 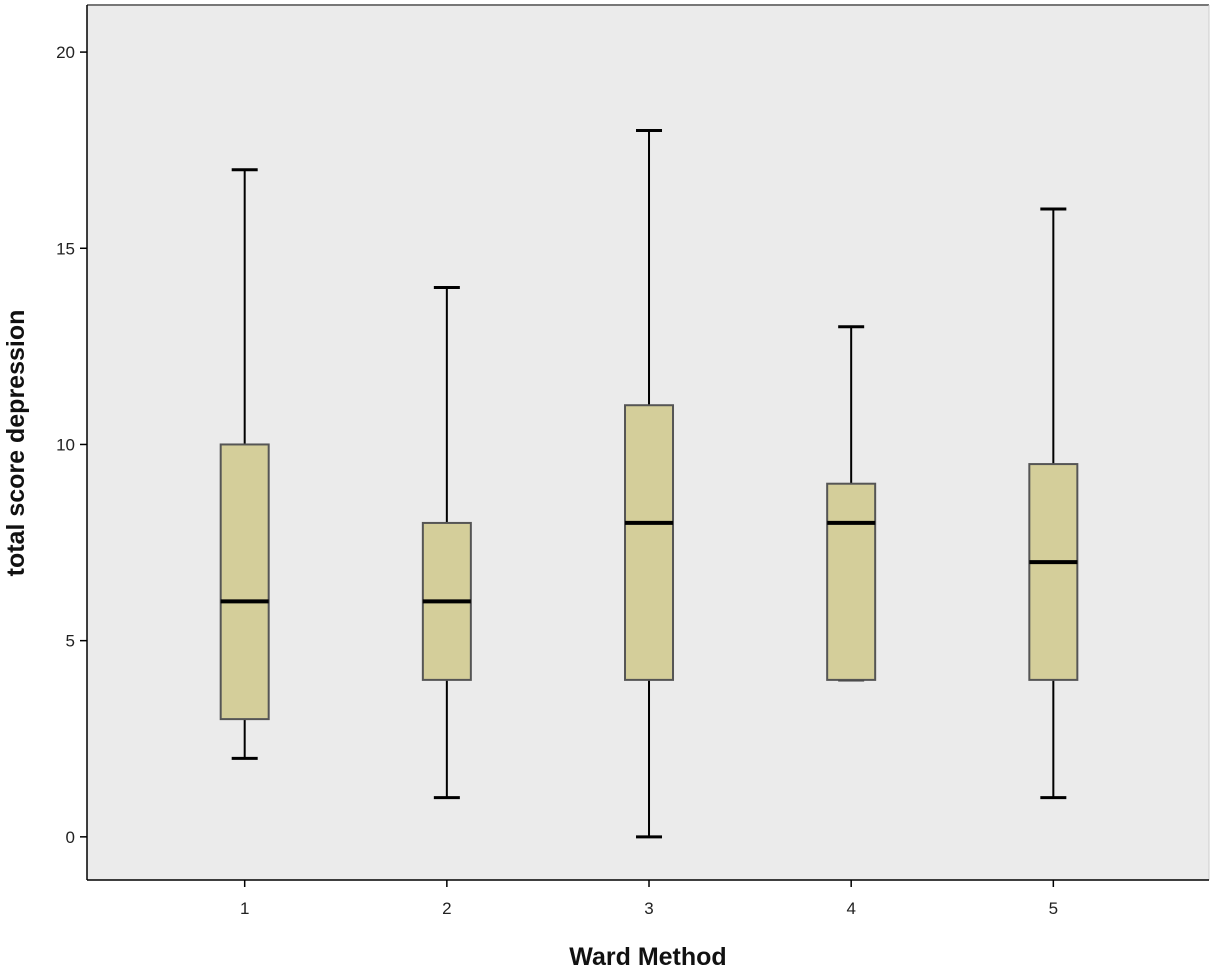 What do you see at coordinates (70, 837) in the screenshot?
I see `y-tick-label: 0` at bounding box center [70, 837].